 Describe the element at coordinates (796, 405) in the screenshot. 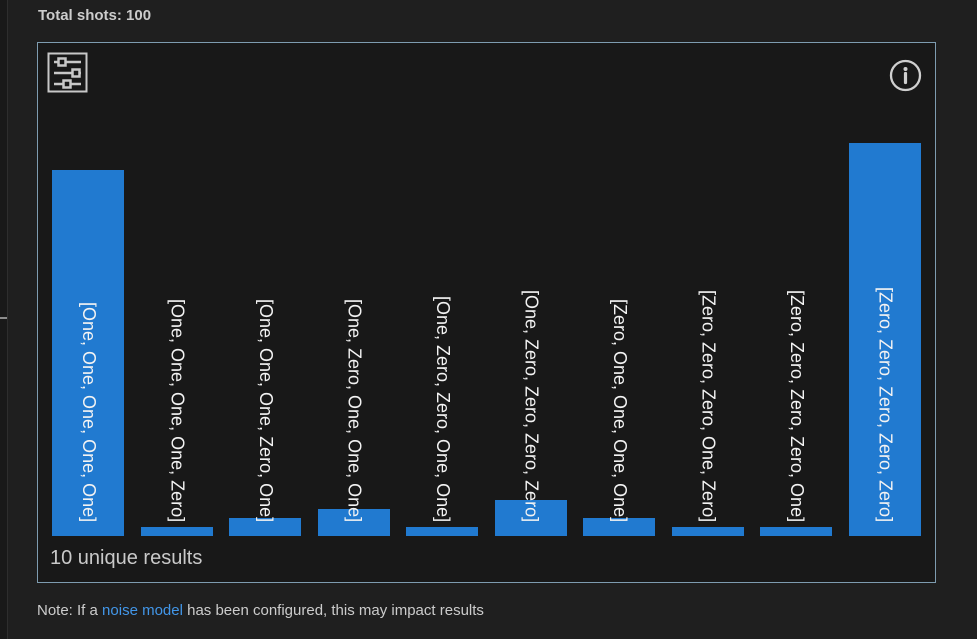

I see `bar-label: [Zero, Zero, Zero, Zero, One]` at that location.